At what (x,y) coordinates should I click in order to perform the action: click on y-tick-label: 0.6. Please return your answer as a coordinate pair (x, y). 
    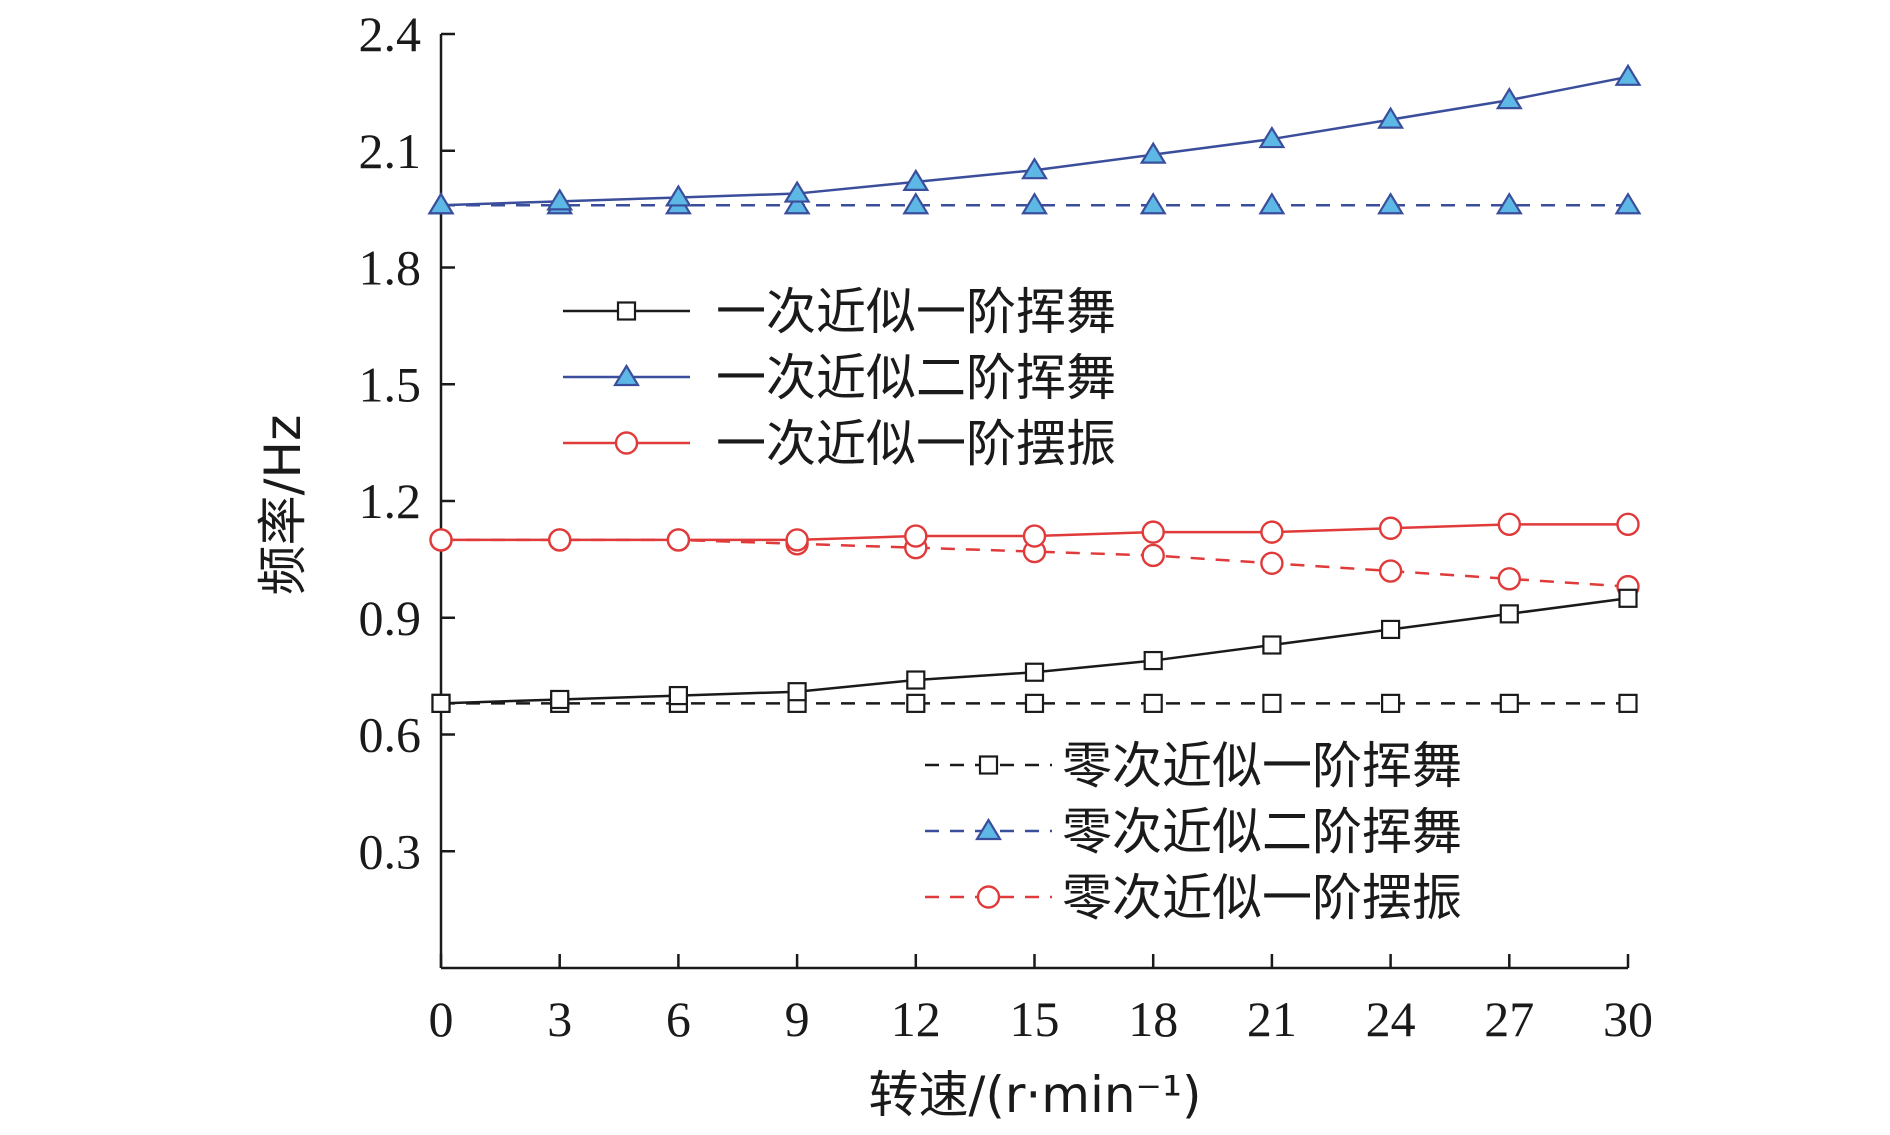
    Looking at the image, I should click on (390, 735).